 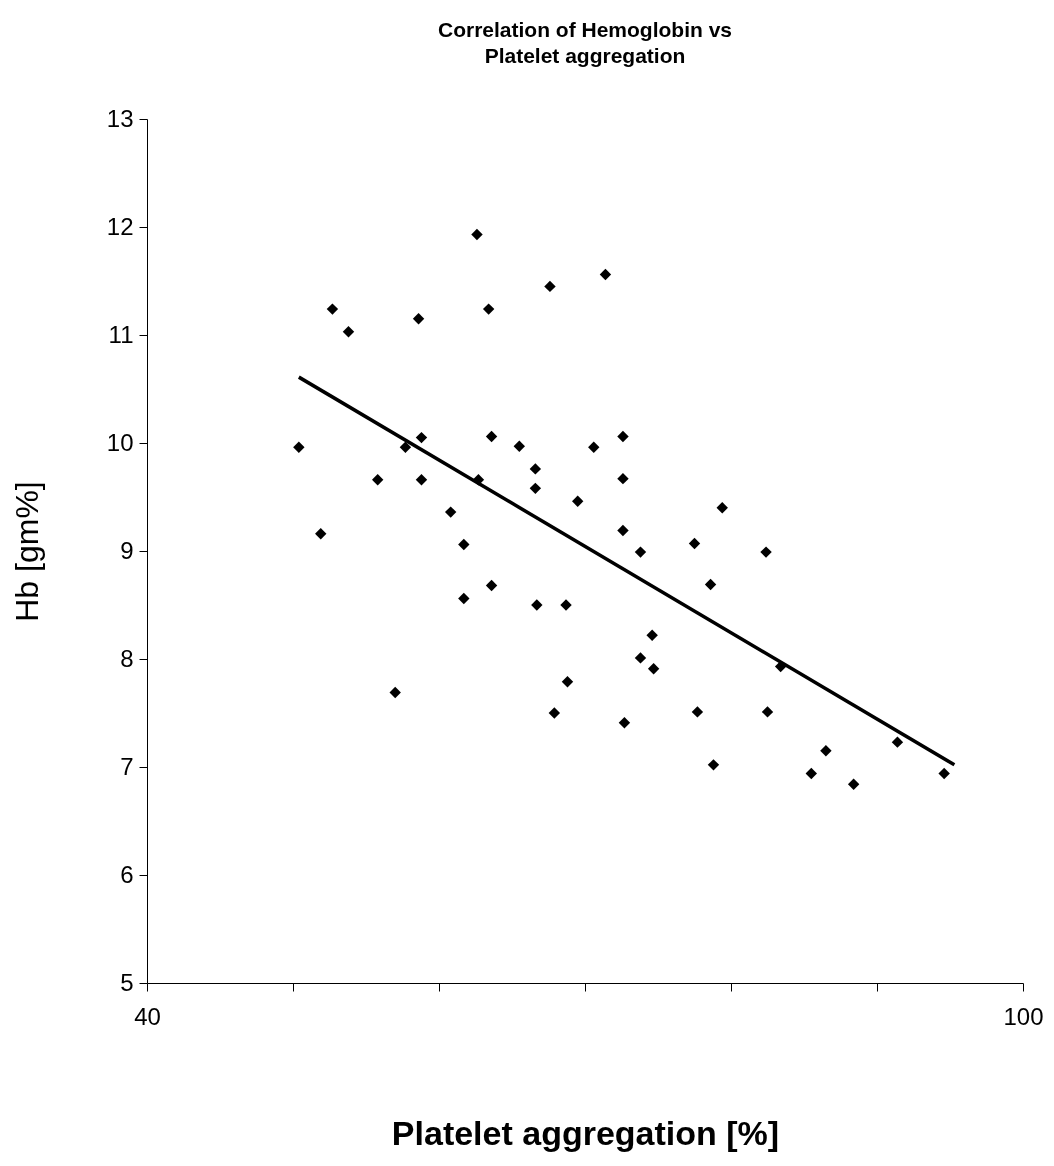 I want to click on y-tick-label: 10, so click(x=120, y=442).